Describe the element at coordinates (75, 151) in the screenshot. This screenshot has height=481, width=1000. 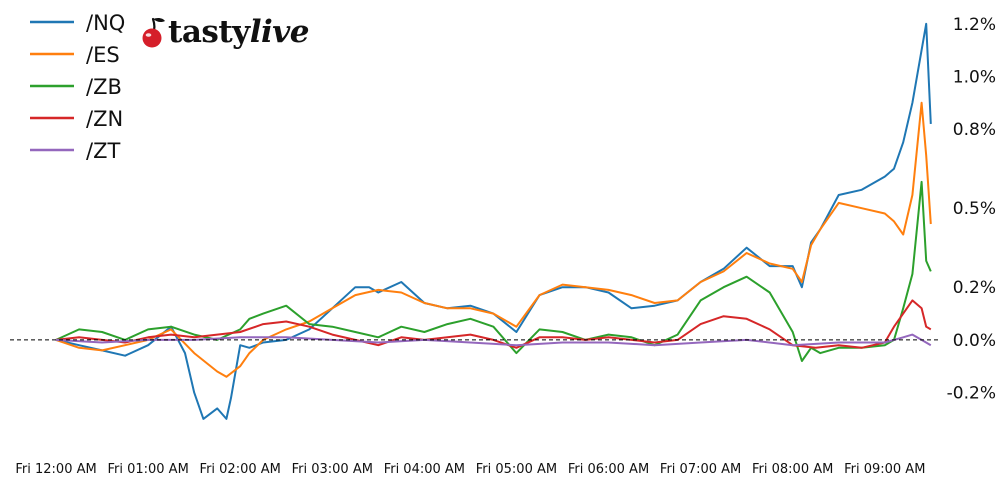
I see `legend-item: /ZT` at that location.